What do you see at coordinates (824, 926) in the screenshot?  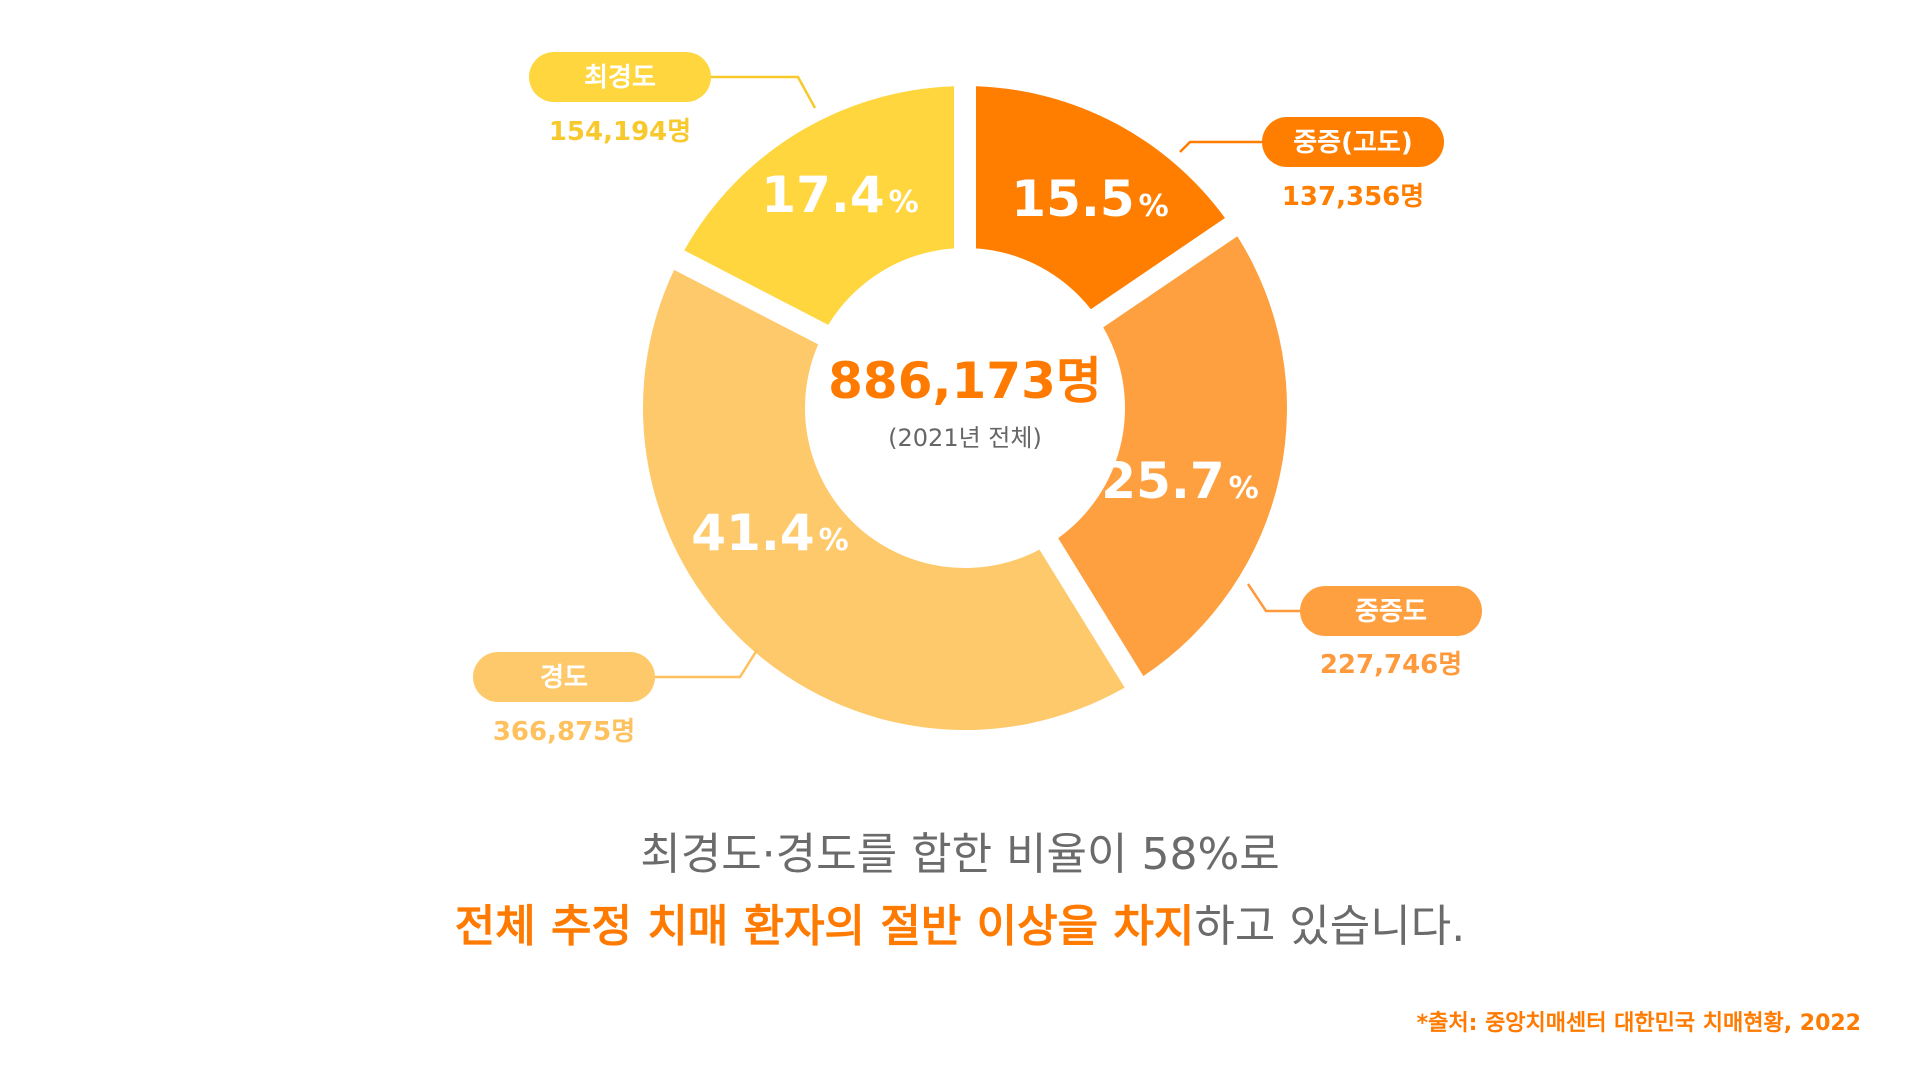 I see `caption-highlight: 전체 추정 치매 환자의 절반 이상을 차지` at bounding box center [824, 926].